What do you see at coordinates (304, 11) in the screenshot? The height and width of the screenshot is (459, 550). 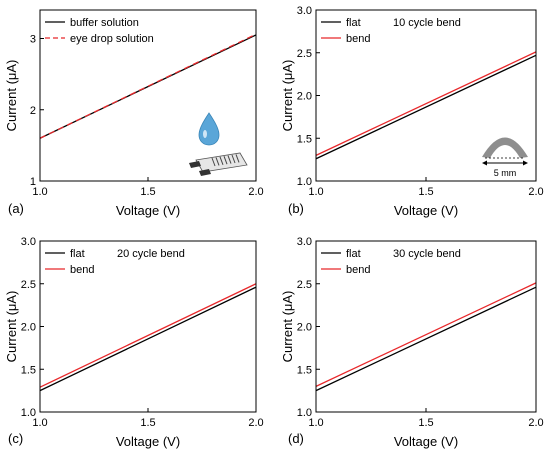 I see `panel-b-y-tick-label: 3.0` at bounding box center [304, 11].